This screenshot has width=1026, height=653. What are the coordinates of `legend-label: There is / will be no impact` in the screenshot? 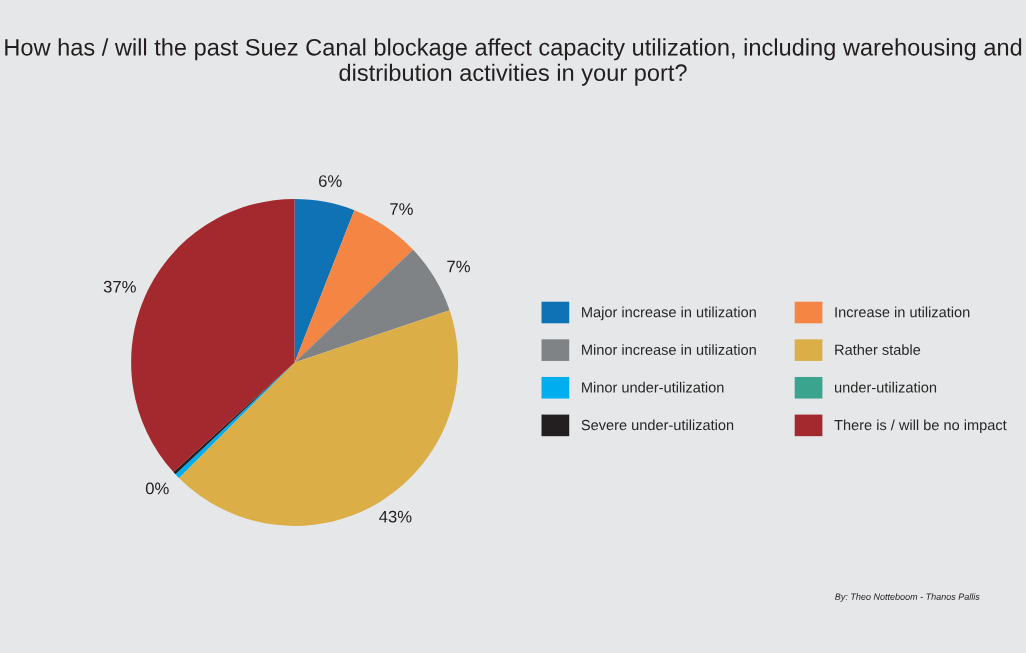 It's located at (920, 426).